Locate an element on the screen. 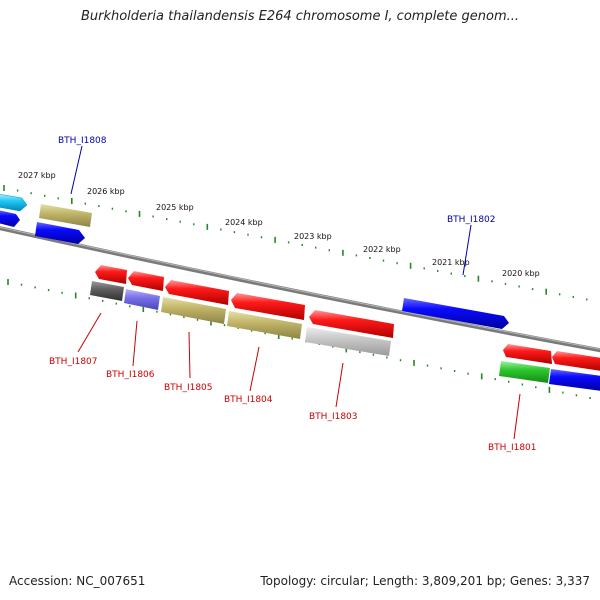 This screenshot has width=600, height=600. kbp-tick-label: 2024 kbp is located at coordinates (244, 222).